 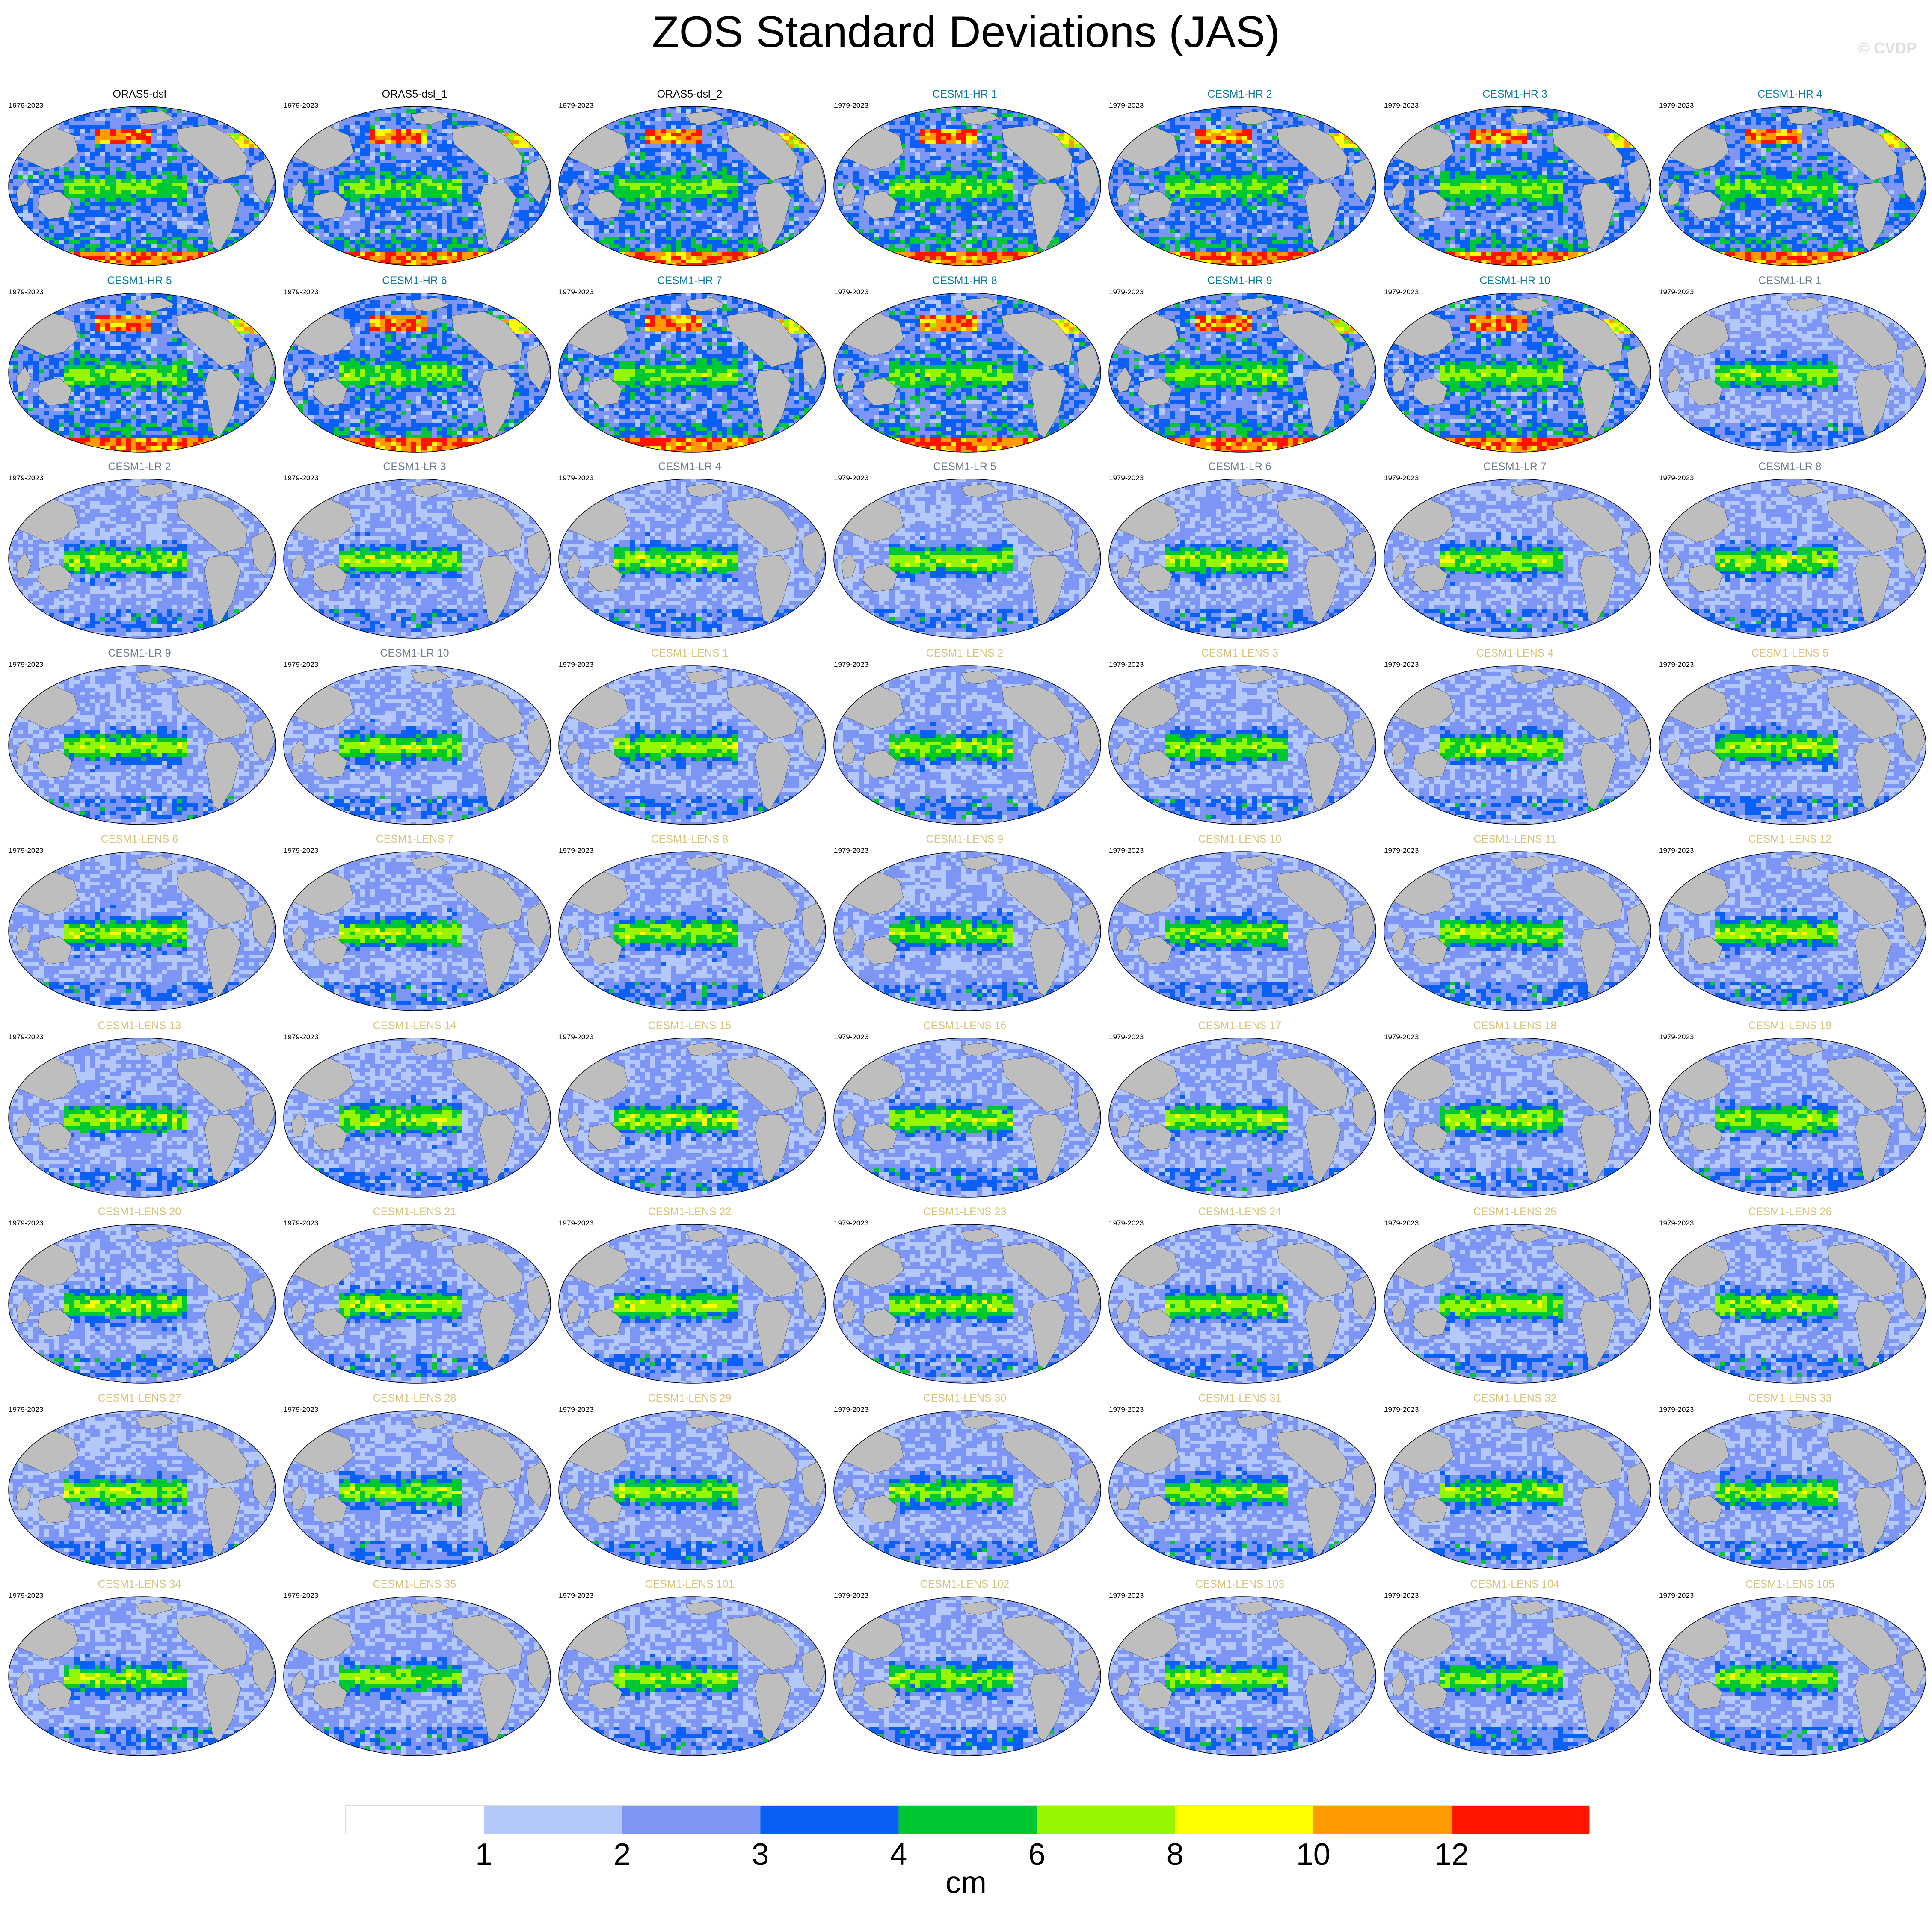 What do you see at coordinates (139, 1667) in the screenshot?
I see `map-panel: CESM1-LENS 34 1979-2023` at bounding box center [139, 1667].